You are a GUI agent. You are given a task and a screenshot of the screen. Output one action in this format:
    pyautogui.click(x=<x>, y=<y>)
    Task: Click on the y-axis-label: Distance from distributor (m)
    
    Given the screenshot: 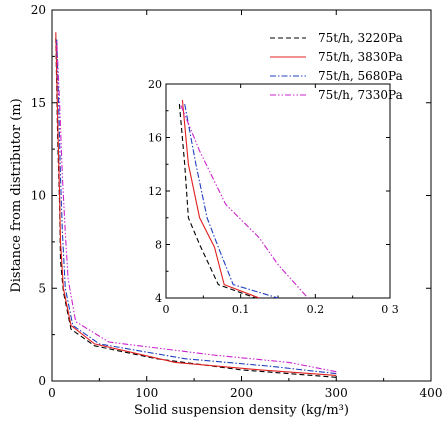 What is the action you would take?
    pyautogui.click(x=16, y=195)
    